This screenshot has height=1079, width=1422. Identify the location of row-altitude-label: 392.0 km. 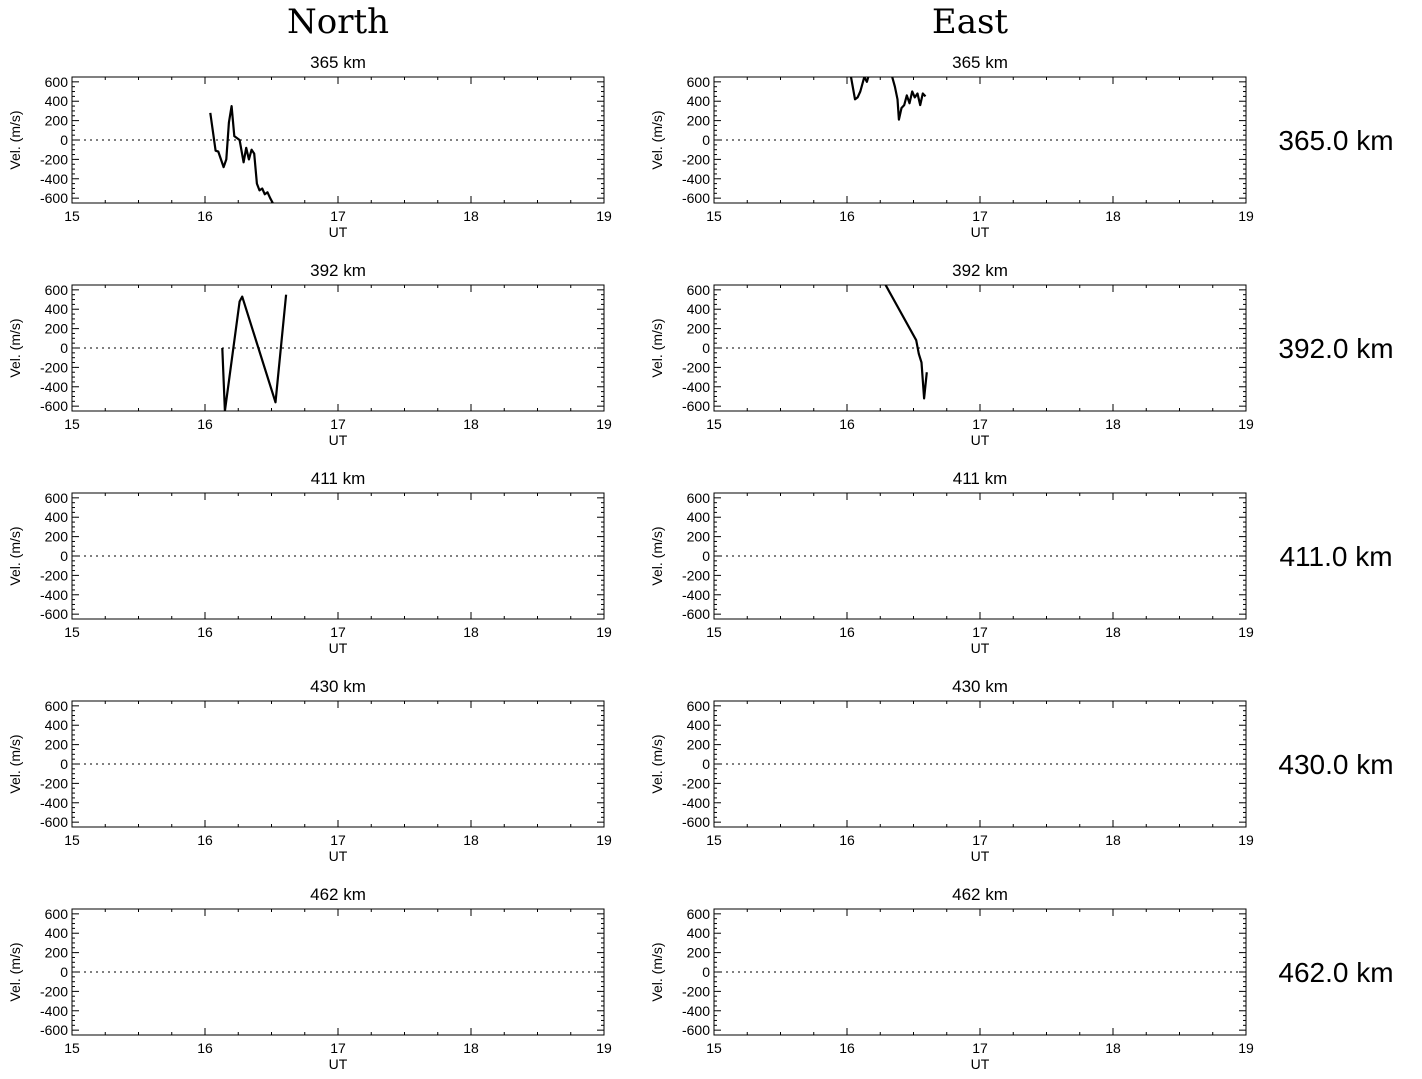
(1335, 348).